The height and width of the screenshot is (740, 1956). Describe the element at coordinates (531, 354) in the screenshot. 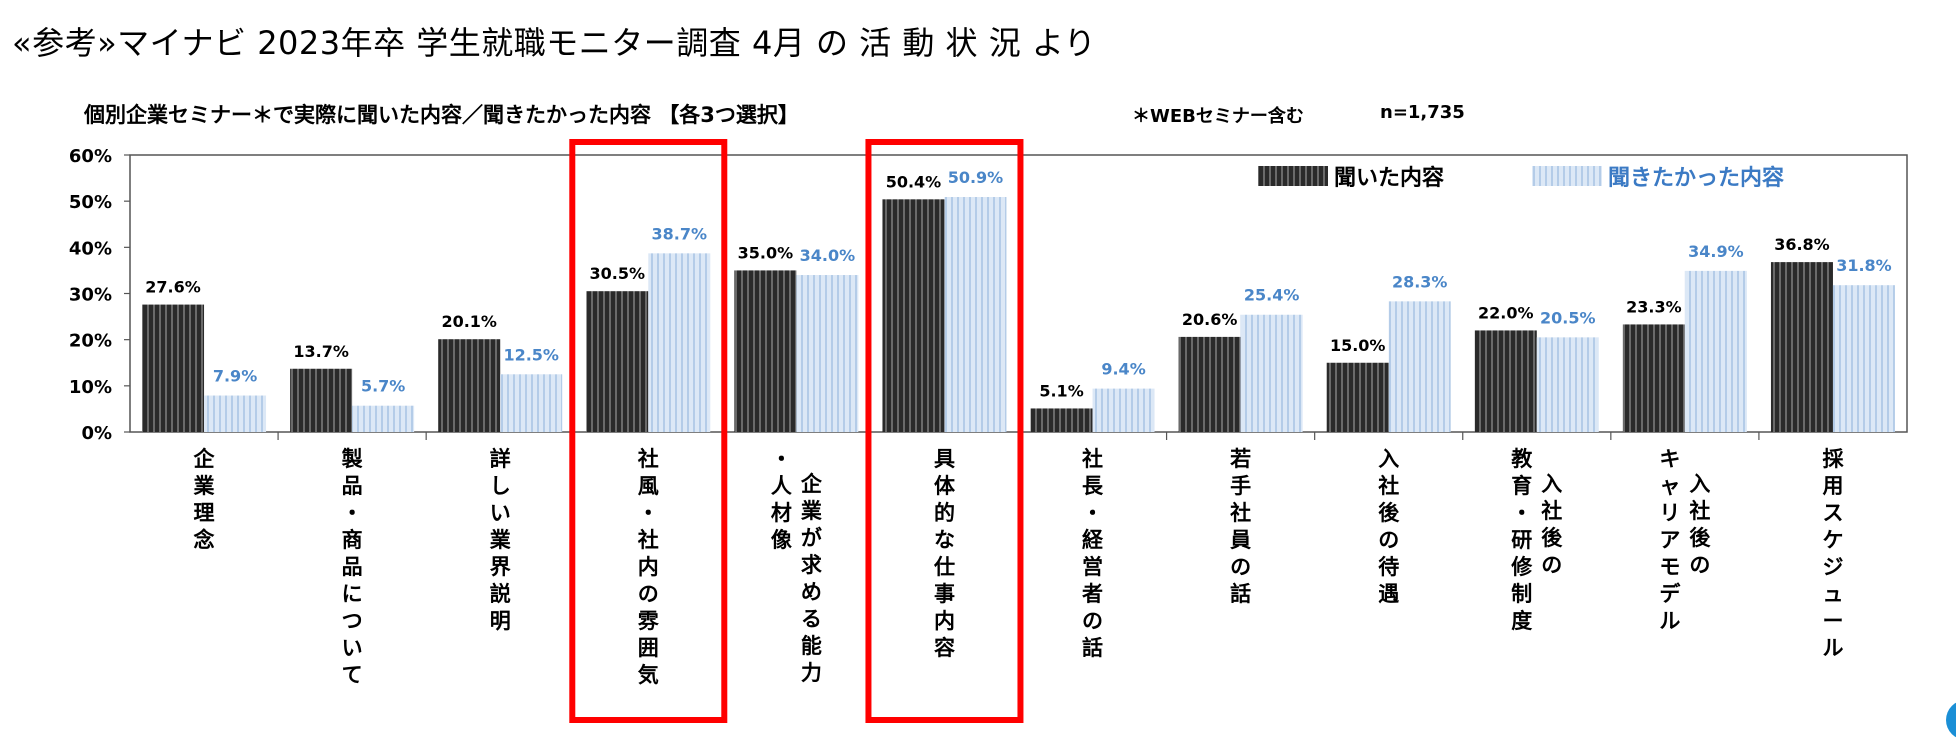

I see `data-label-wanted: 12.5%` at that location.